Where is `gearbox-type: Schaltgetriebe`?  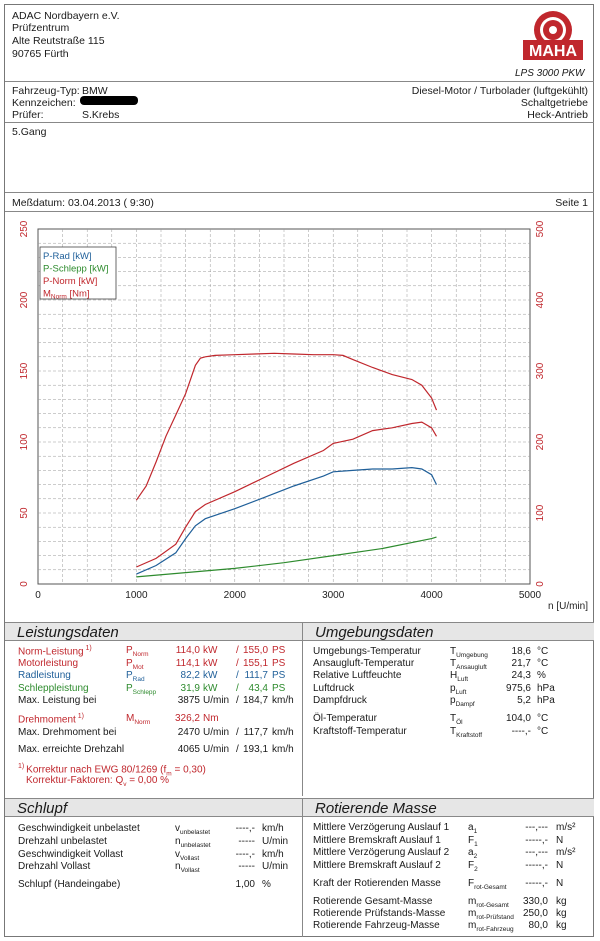
gearbox-type: Schaltgetriebe is located at coordinates (554, 103).